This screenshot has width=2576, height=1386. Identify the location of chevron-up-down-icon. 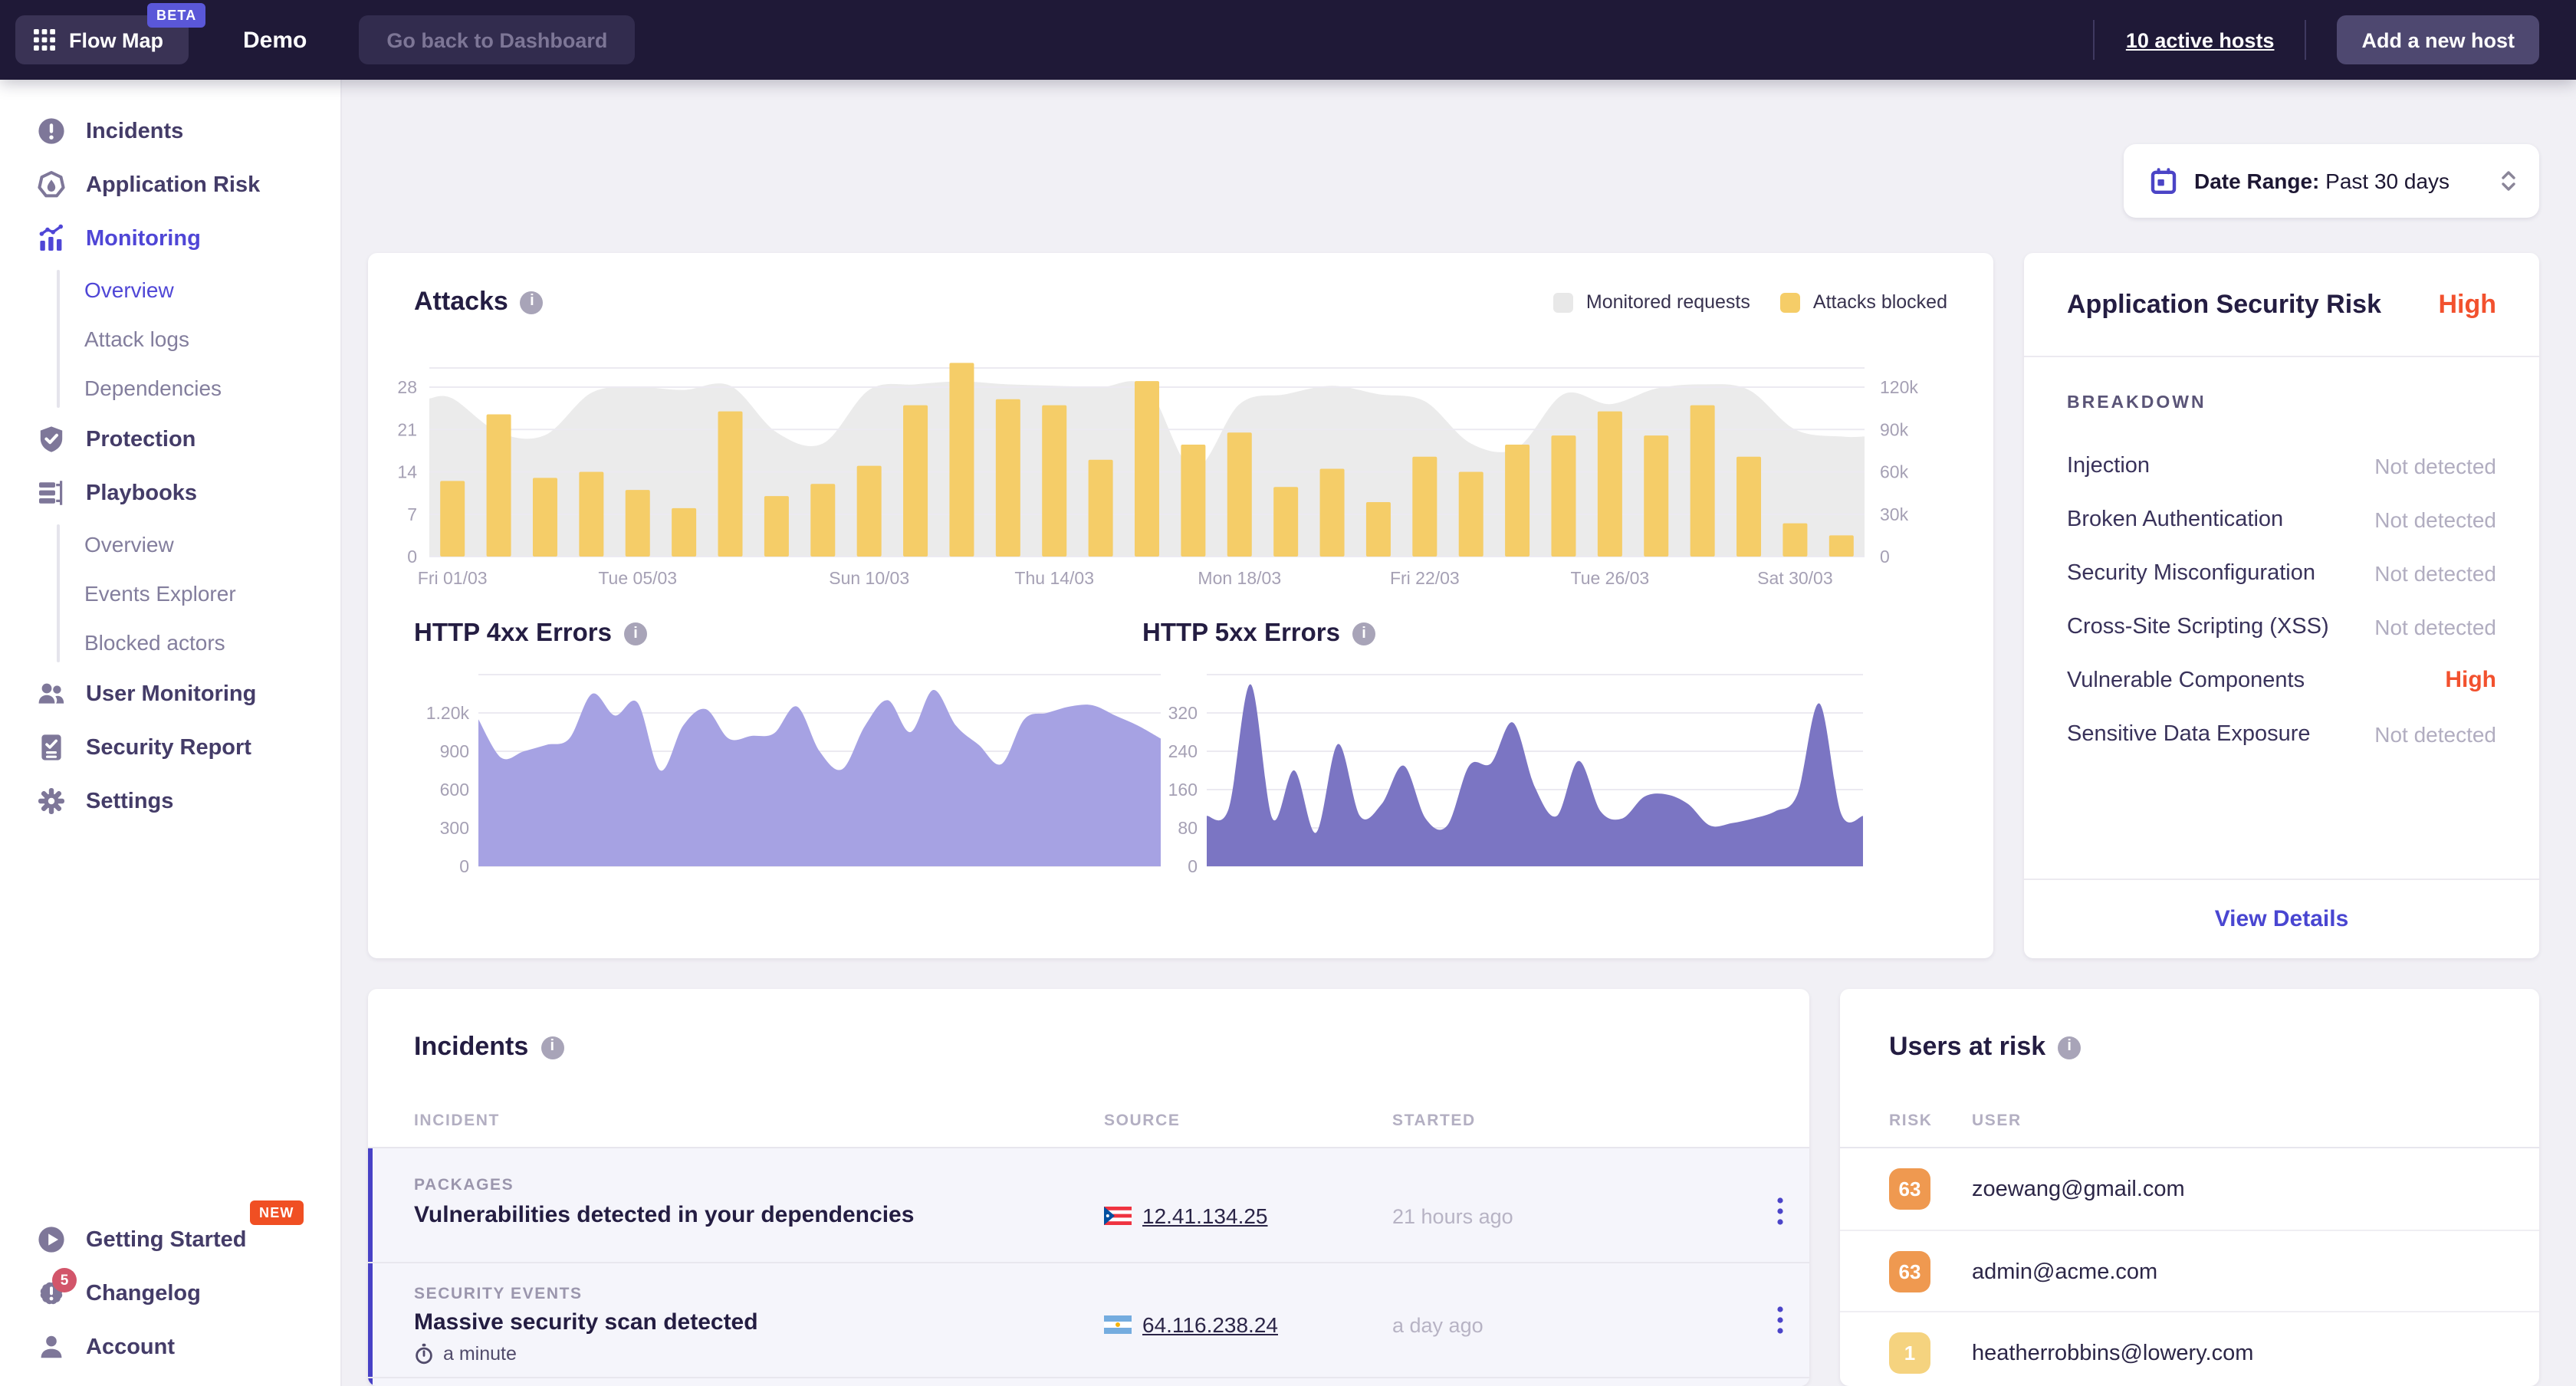
(2508, 181).